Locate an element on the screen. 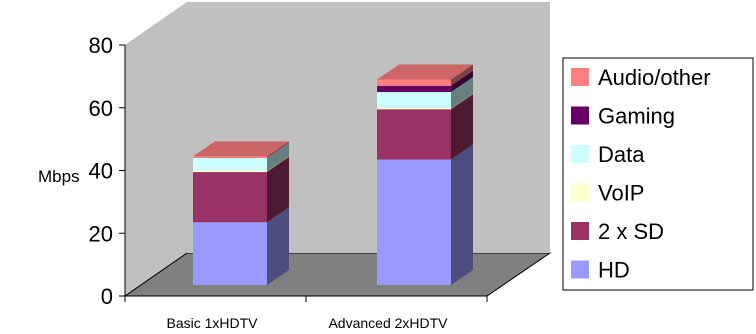 The width and height of the screenshot is (756, 334). legend-item: Gaming is located at coordinates (623, 116).